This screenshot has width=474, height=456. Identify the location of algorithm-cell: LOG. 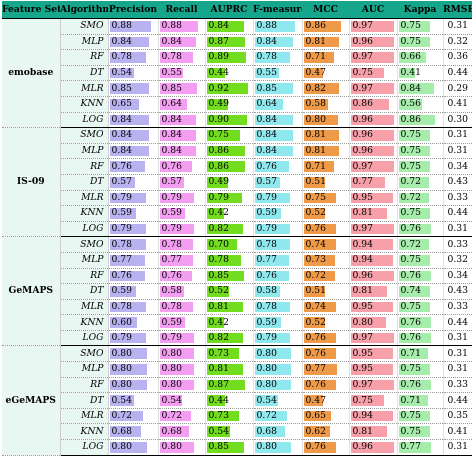
(84, 447).